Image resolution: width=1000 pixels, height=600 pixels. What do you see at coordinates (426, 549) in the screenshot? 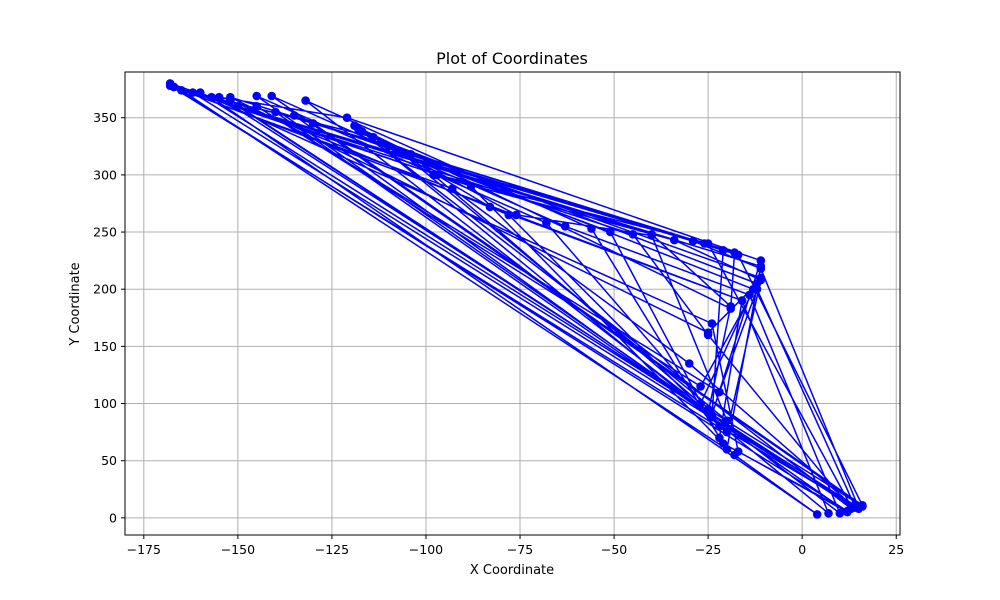
I see `x-tick-label: −100` at bounding box center [426, 549].